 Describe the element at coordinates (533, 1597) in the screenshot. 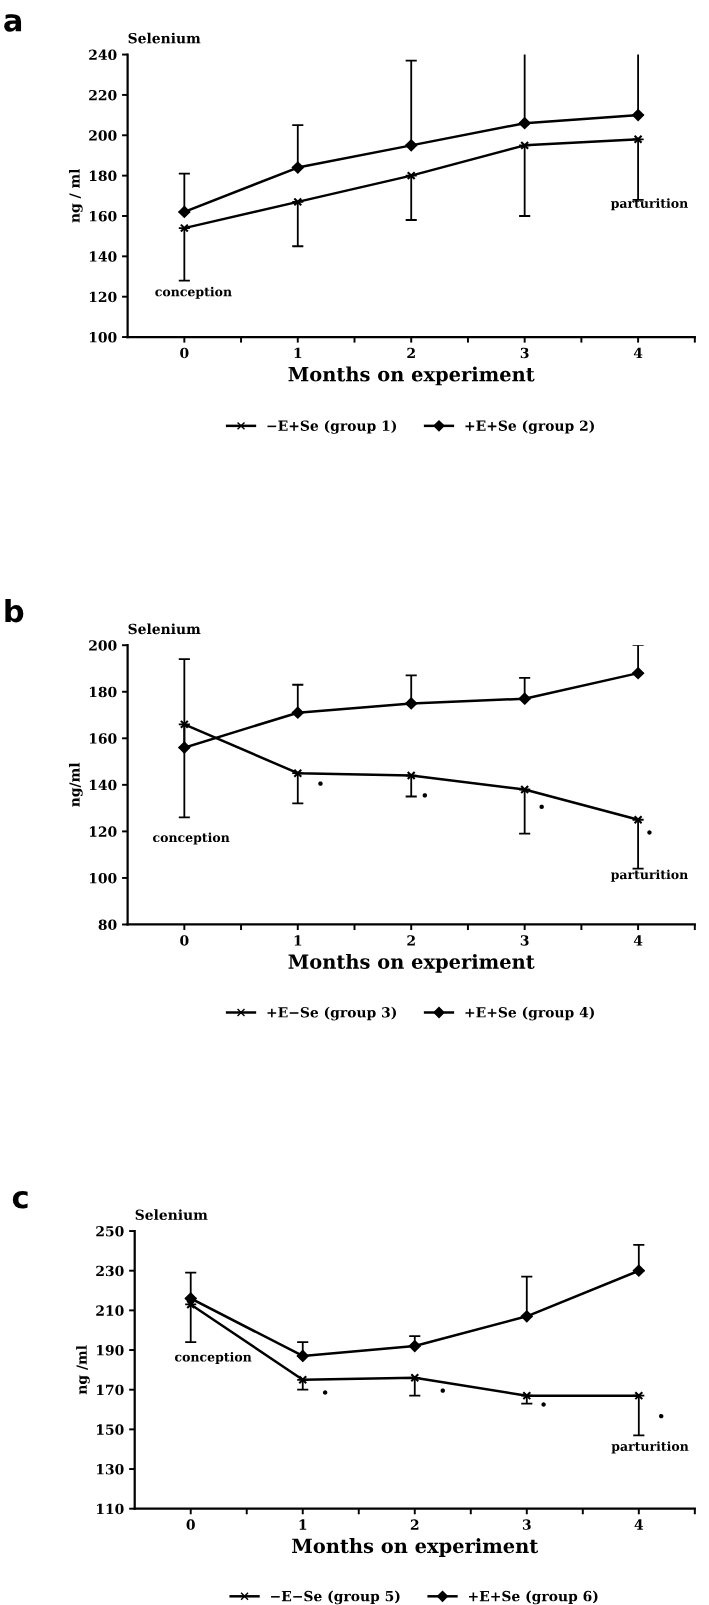

I see `legend-label: +E+Se (group 6)` at that location.